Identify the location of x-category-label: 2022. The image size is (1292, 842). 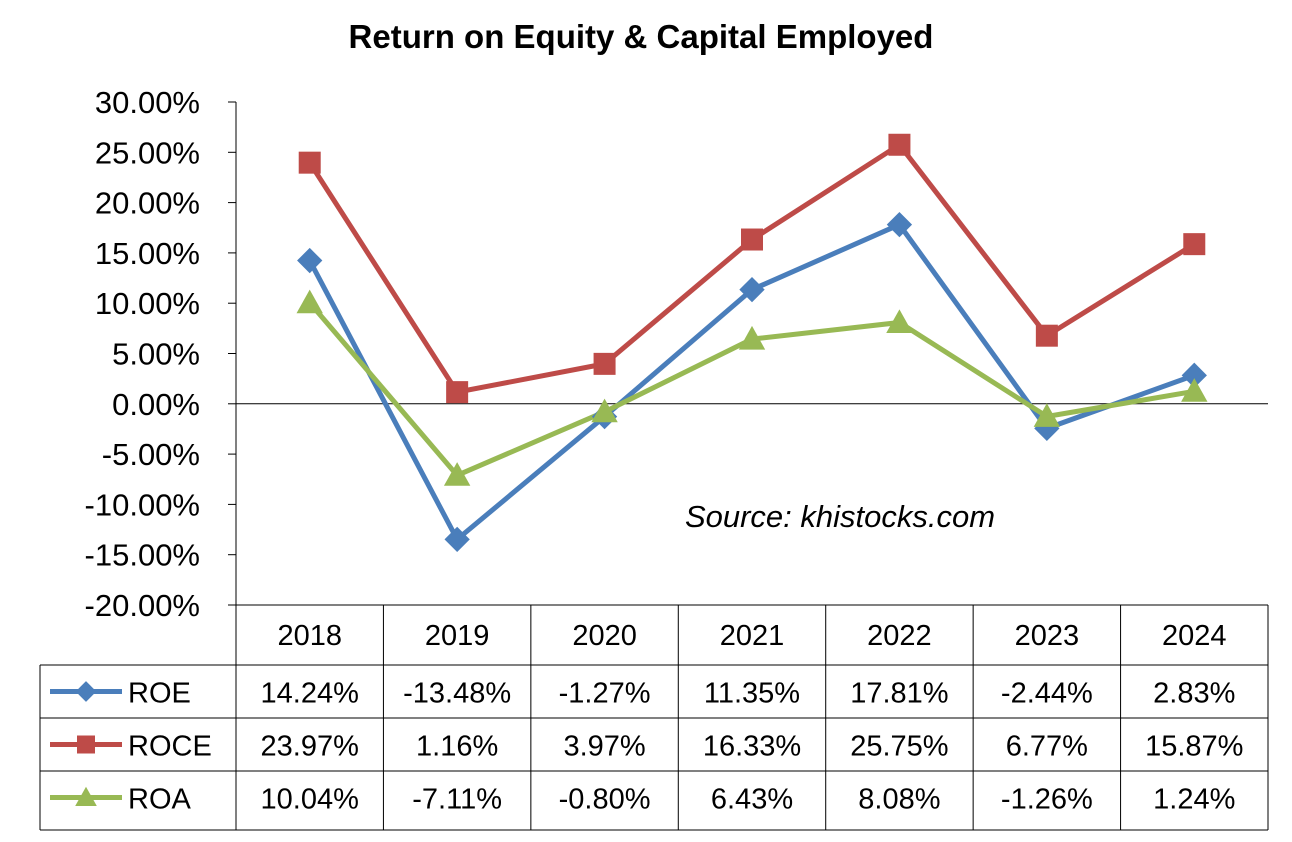
(899, 636).